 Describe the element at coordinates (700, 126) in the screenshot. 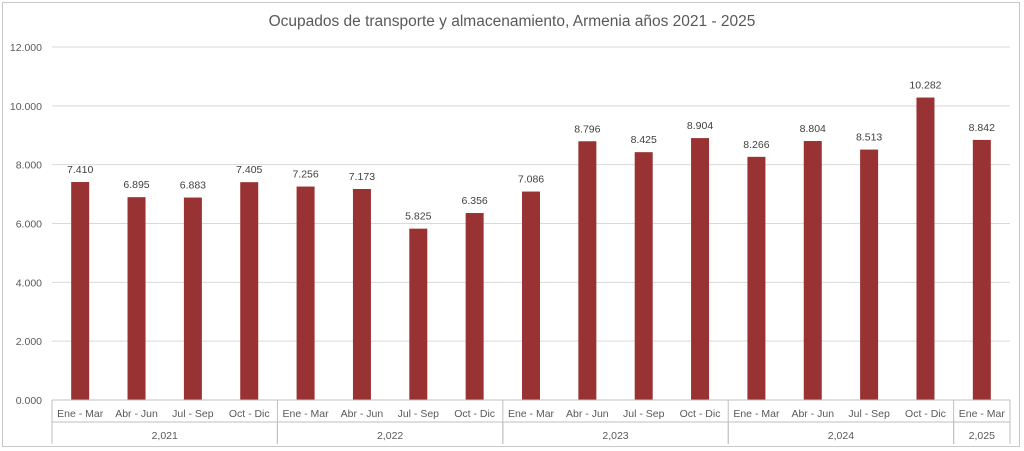

I see `data-label: 8.904` at that location.